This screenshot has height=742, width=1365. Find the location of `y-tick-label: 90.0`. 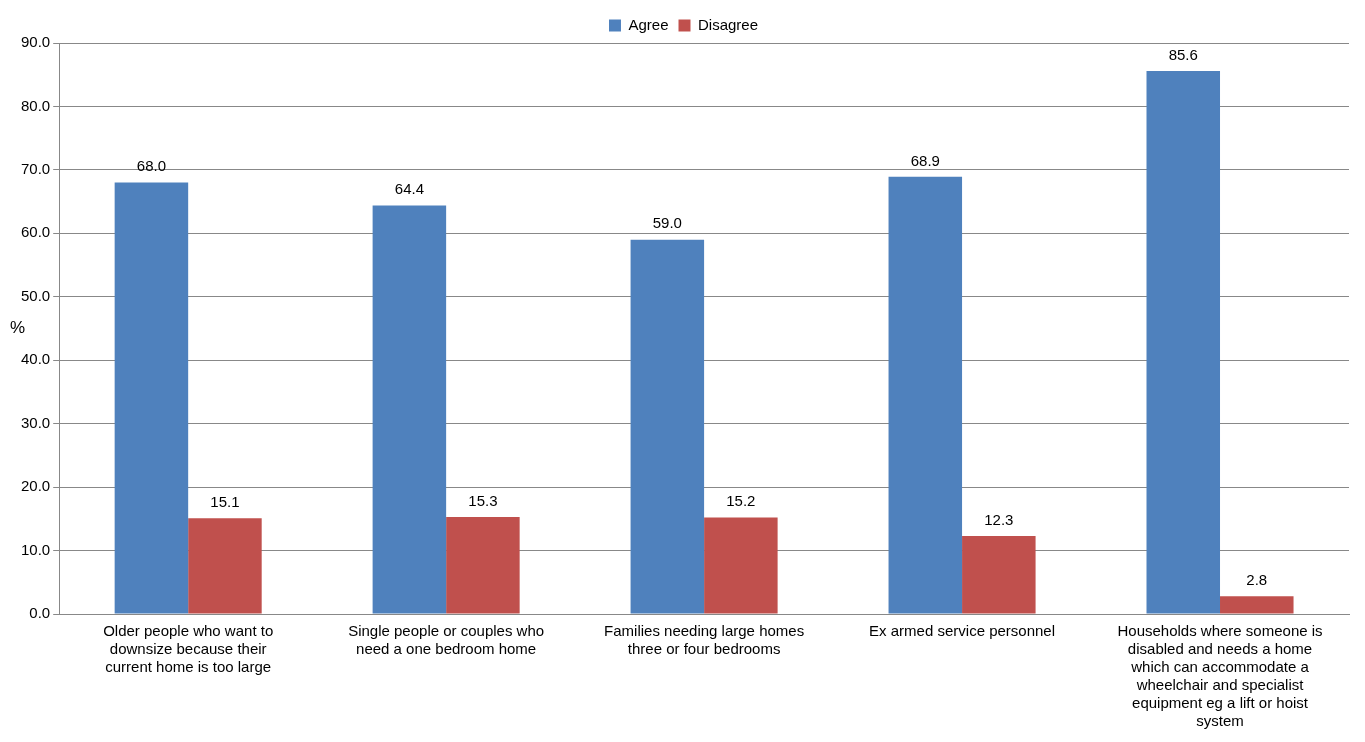

y-tick-label: 90.0 is located at coordinates (35, 42).